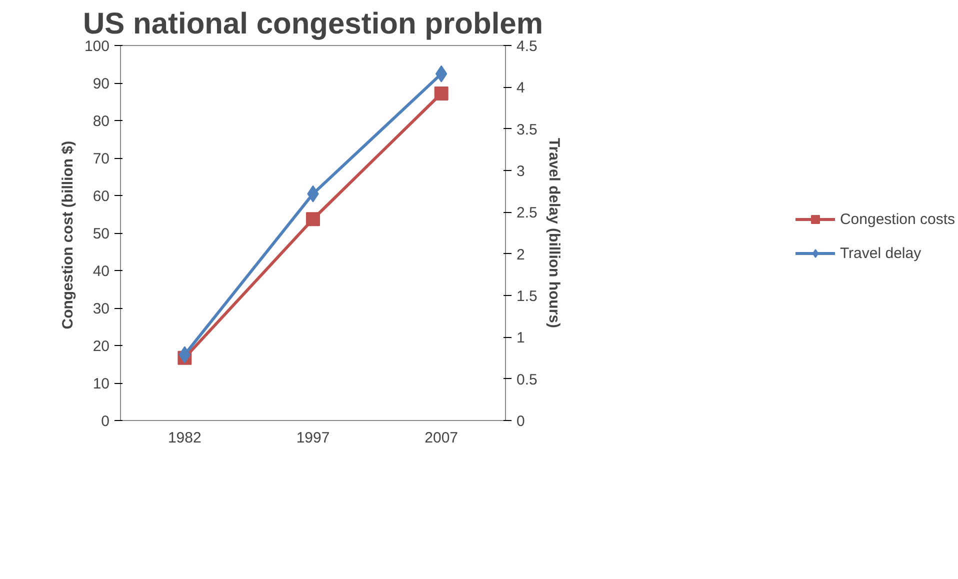 This screenshot has width=958, height=579. I want to click on y2-tick-label: 3.5, so click(527, 129).